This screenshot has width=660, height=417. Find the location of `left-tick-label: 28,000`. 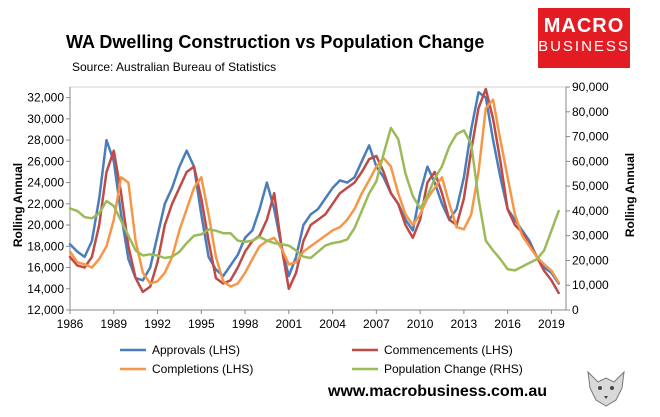

left-tick-label: 28,000 is located at coordinates (45, 140).